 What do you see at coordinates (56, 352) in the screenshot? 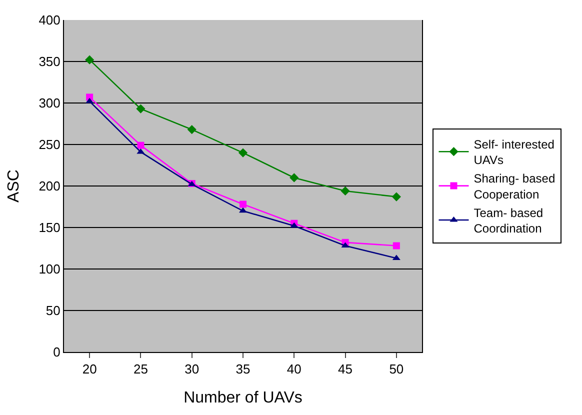
I see `y-tick-label: 0` at bounding box center [56, 352].